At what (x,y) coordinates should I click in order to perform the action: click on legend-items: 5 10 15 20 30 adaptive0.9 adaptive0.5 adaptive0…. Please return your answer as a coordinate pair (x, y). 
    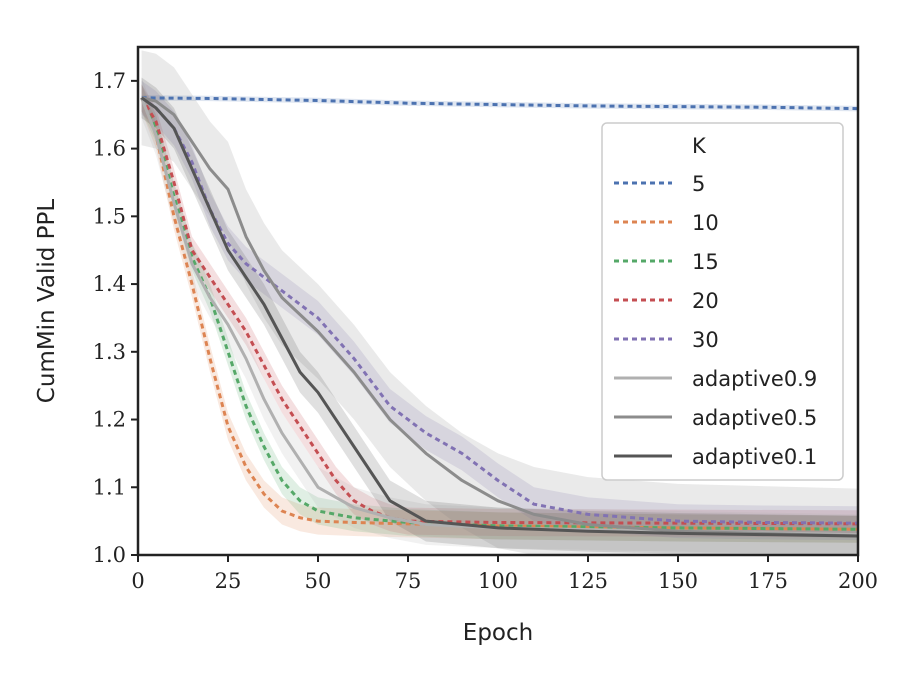
    Looking at the image, I should click on (715, 320).